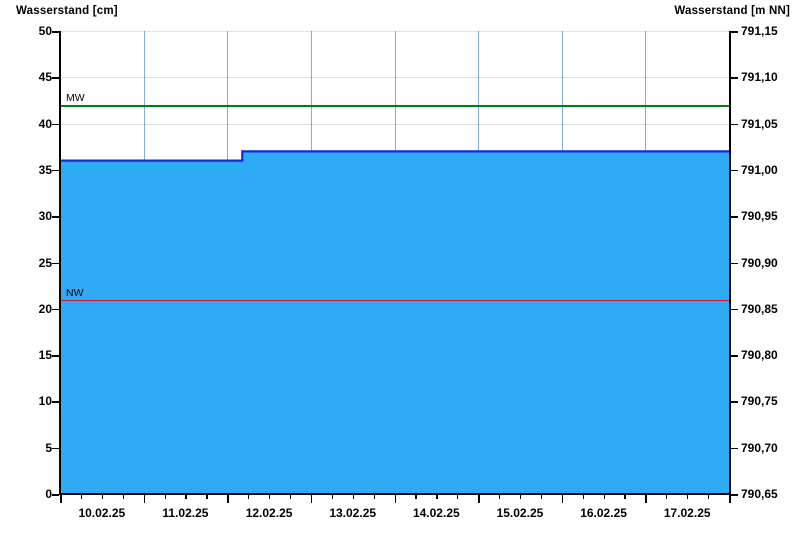  I want to click on tick-label-right: 790,85, so click(759, 308).